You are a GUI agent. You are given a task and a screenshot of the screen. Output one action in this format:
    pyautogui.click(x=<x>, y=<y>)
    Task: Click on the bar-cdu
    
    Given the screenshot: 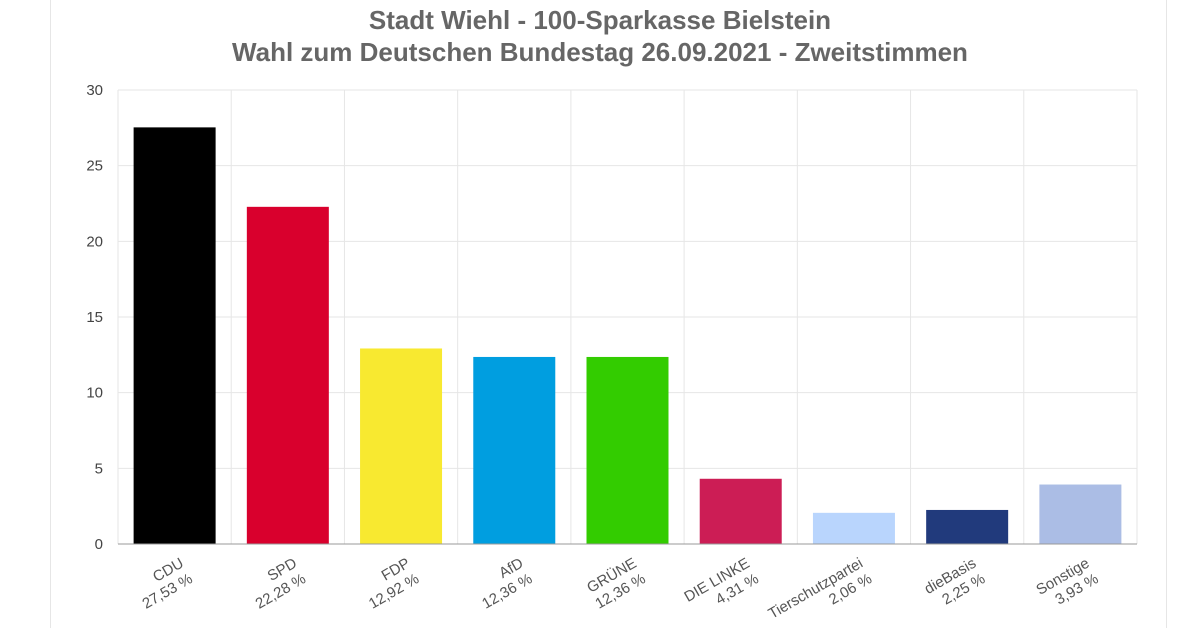 What is the action you would take?
    pyautogui.click(x=174, y=335)
    